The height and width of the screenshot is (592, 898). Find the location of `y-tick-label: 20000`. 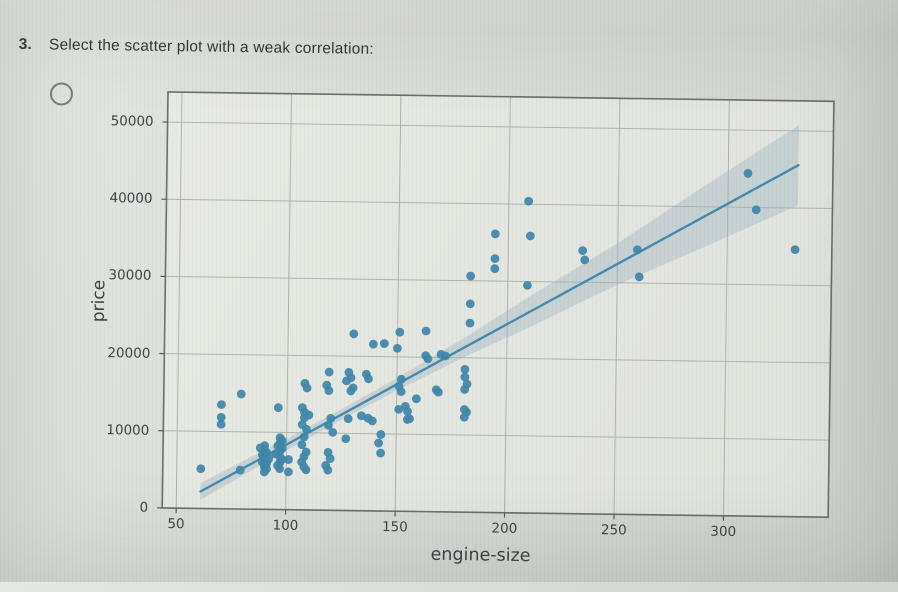

y-tick-label: 20000 is located at coordinates (119, 353).